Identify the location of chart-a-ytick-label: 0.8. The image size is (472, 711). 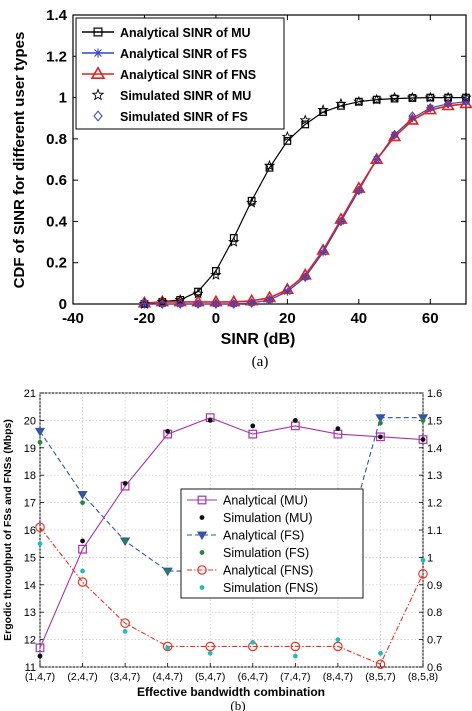
(56, 139).